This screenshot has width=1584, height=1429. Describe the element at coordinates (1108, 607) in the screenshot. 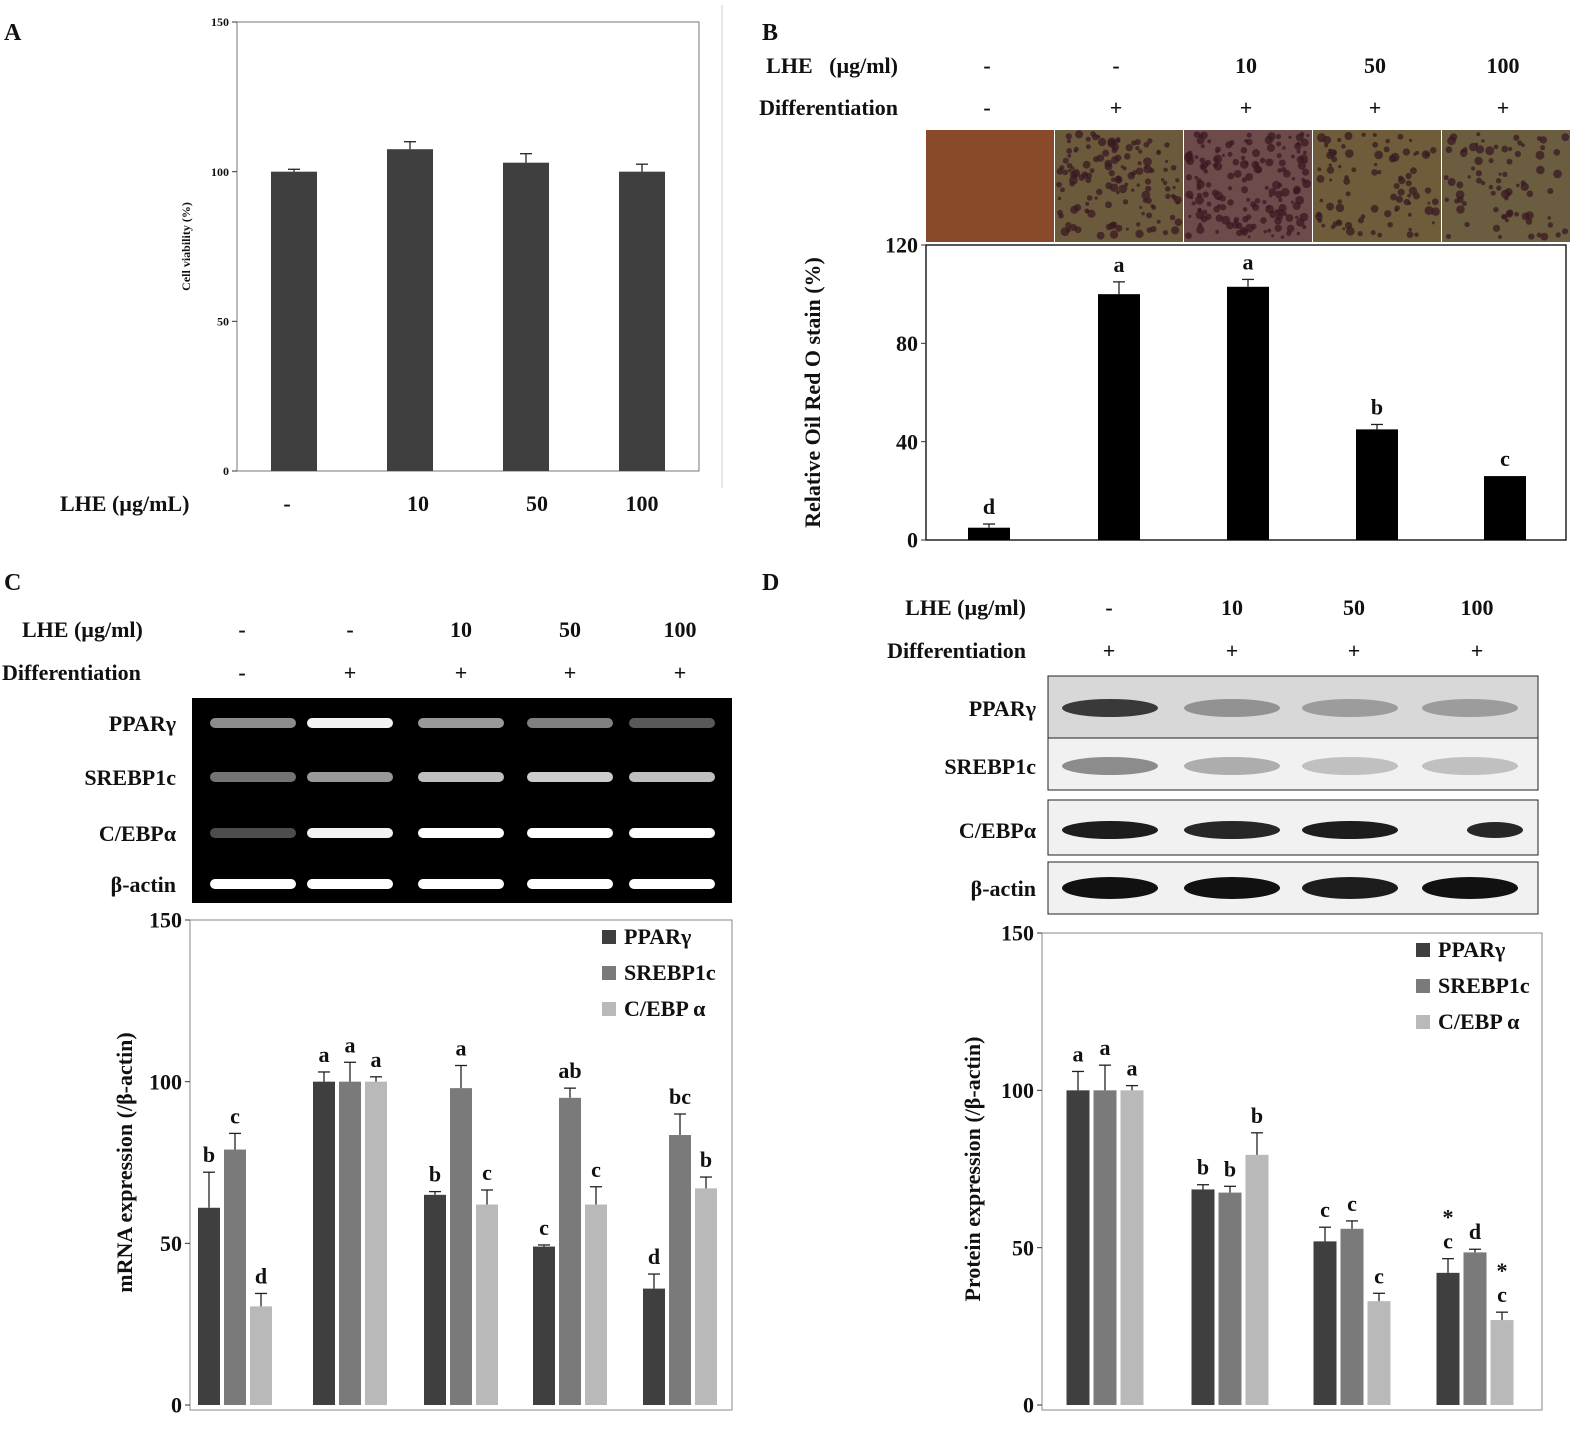

I see `panel-d-lhe-value-0: -` at that location.